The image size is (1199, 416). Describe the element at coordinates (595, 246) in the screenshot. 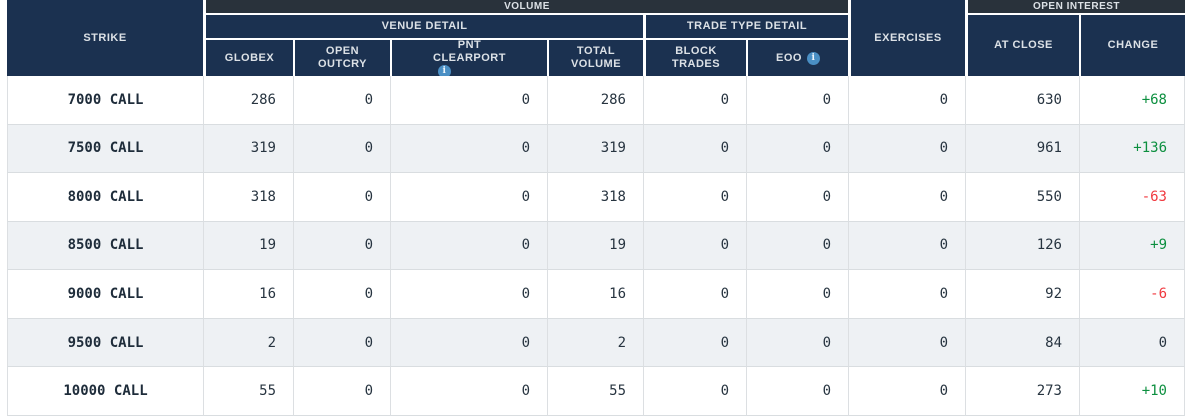

I see `cell-total-volume: 19` at that location.